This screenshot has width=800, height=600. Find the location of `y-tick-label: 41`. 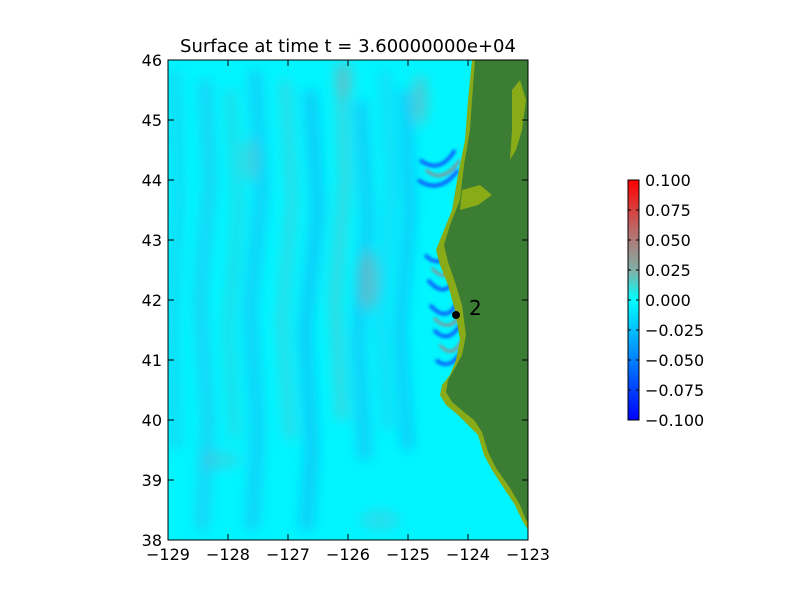

y-tick-label: 41 is located at coordinates (152, 360).